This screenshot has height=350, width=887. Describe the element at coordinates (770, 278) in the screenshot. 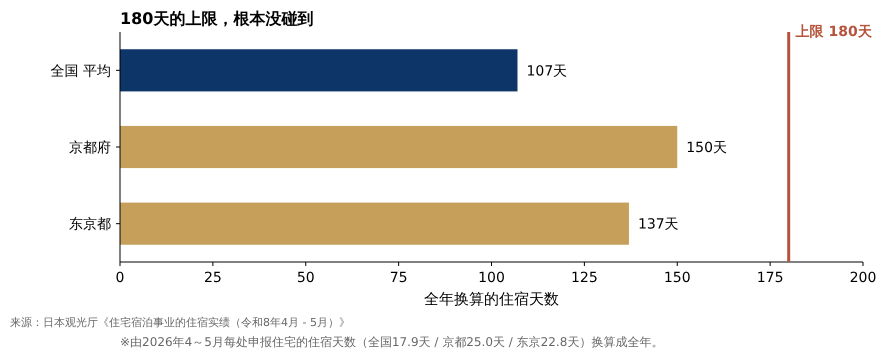

I see `x-tick-label: 175` at that location.